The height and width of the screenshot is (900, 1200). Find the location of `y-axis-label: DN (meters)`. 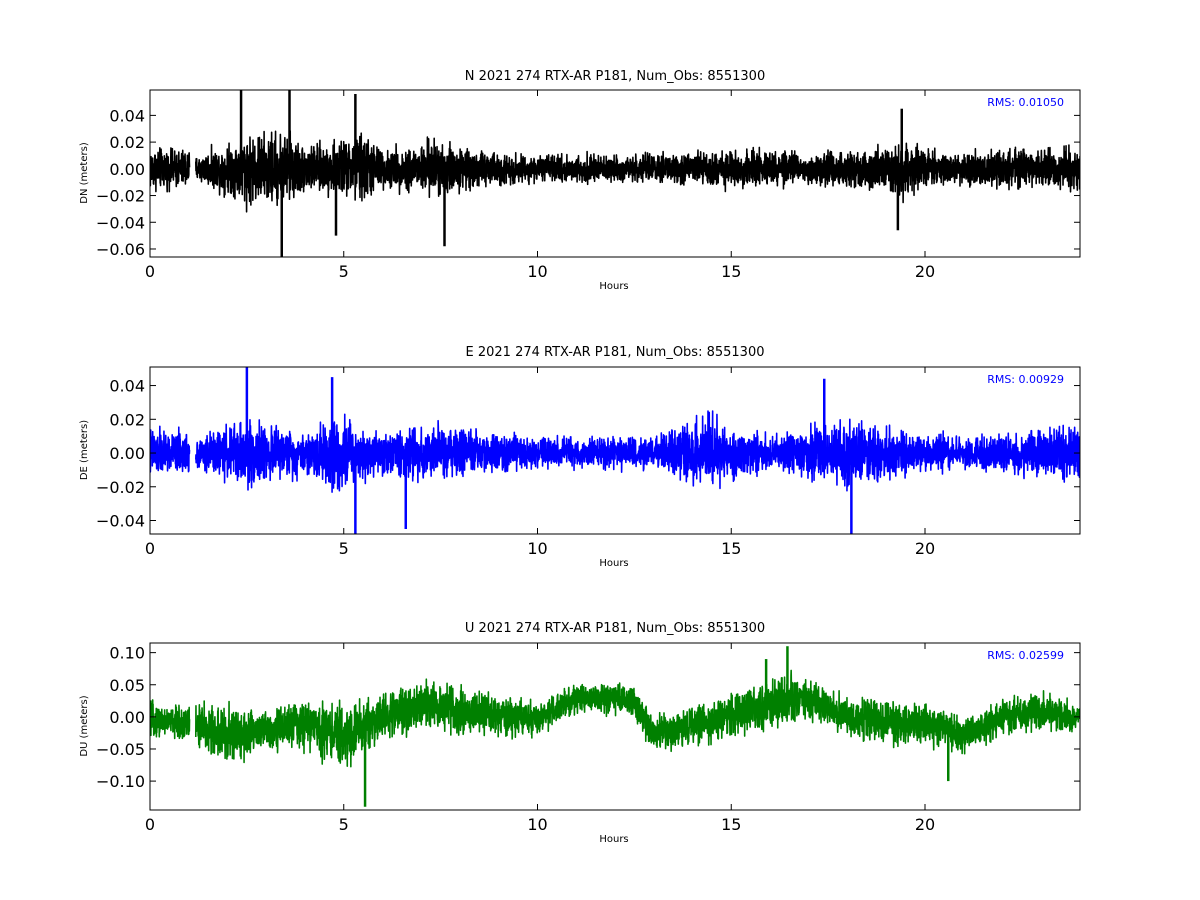

y-axis-label: DN (meters) is located at coordinates (84, 173).